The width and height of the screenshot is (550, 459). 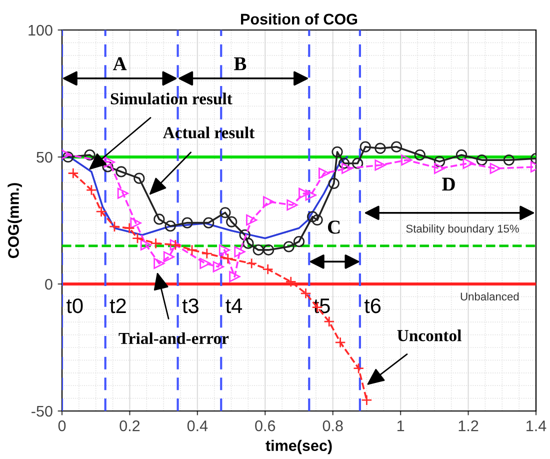 What do you see at coordinates (489, 296) in the screenshot?
I see `ref-line-label: Unbalanced` at bounding box center [489, 296].